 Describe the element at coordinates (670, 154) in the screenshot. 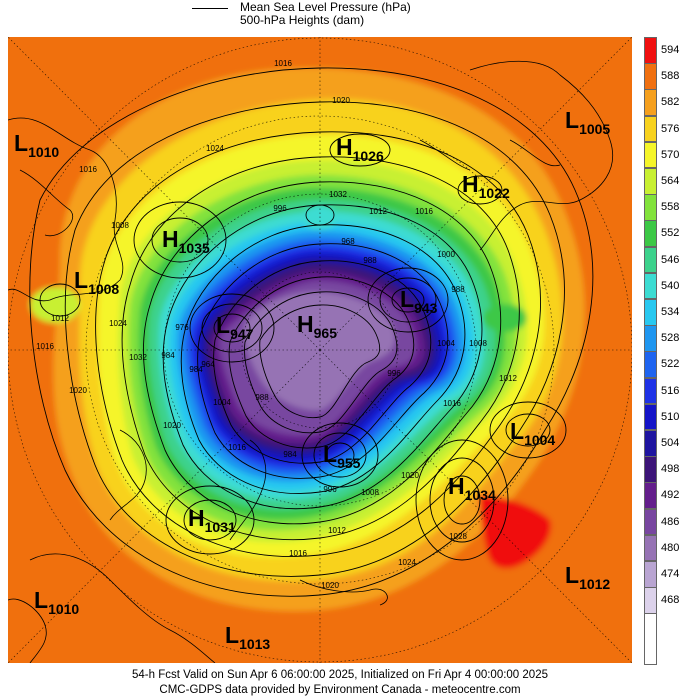

I see `colorbar-label-570: 570` at that location.